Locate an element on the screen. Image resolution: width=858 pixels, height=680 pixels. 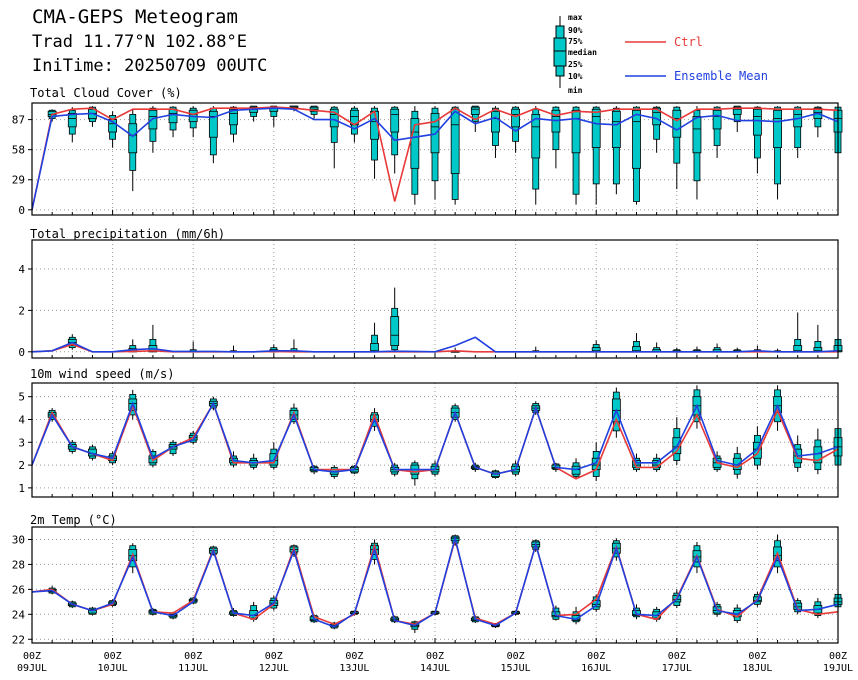
legend-box-inner is located at coordinates (560, 52).